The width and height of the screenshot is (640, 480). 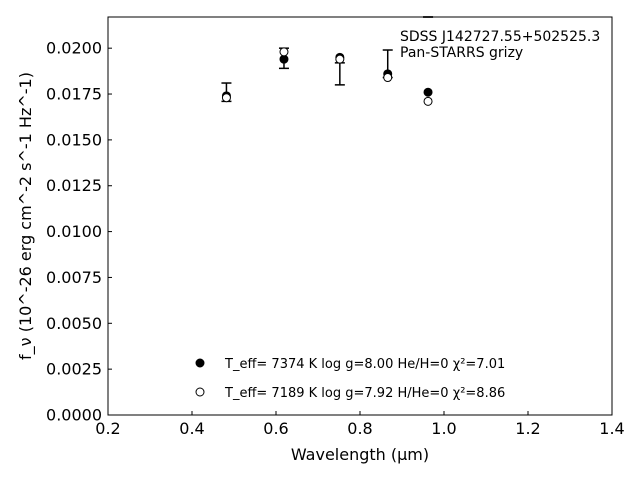 What do you see at coordinates (26, 216) in the screenshot?
I see `y-axis-label: f_ν (10^-26 erg cm^-2 s^-1 Hz^-1)` at bounding box center [26, 216].